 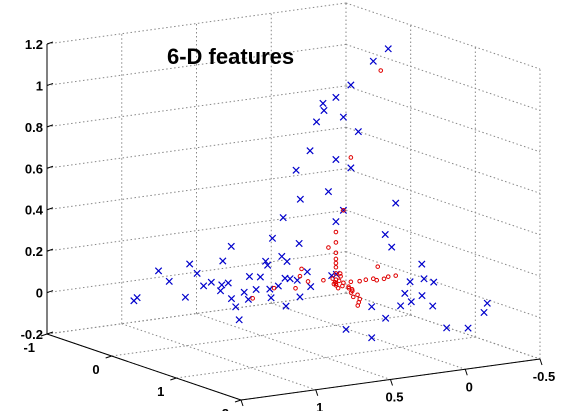 What do you see at coordinates (225, 408) in the screenshot?
I see `x-tick-label: 2` at bounding box center [225, 408].